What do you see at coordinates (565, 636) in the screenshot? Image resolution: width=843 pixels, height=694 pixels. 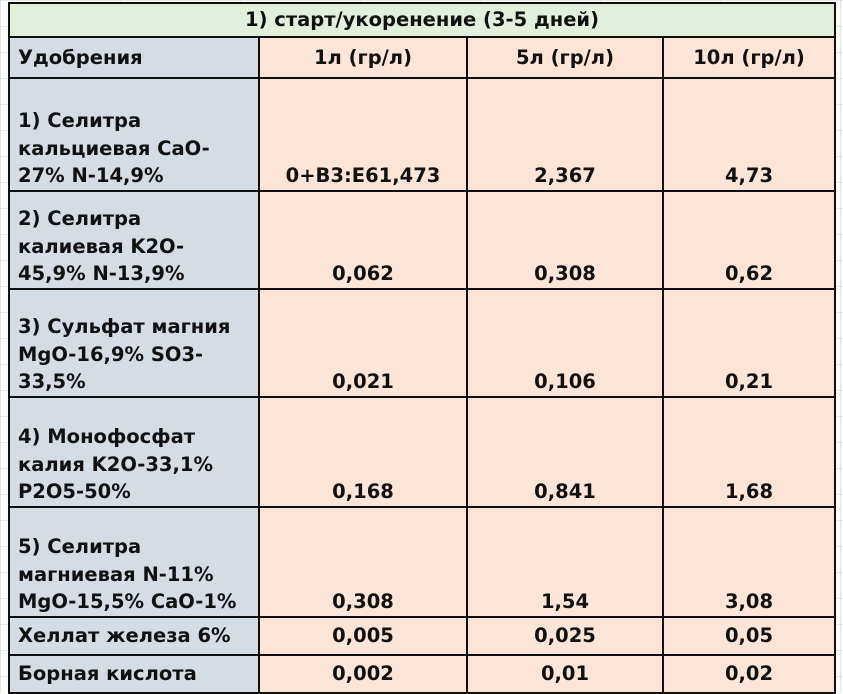 I see `dose-5l-cell: 0,025` at bounding box center [565, 636].